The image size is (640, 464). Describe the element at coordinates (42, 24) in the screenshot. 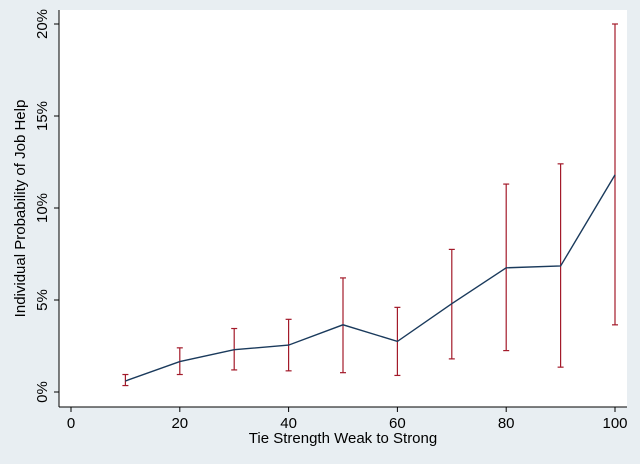

I see `y-tick-label: 20%` at that location.